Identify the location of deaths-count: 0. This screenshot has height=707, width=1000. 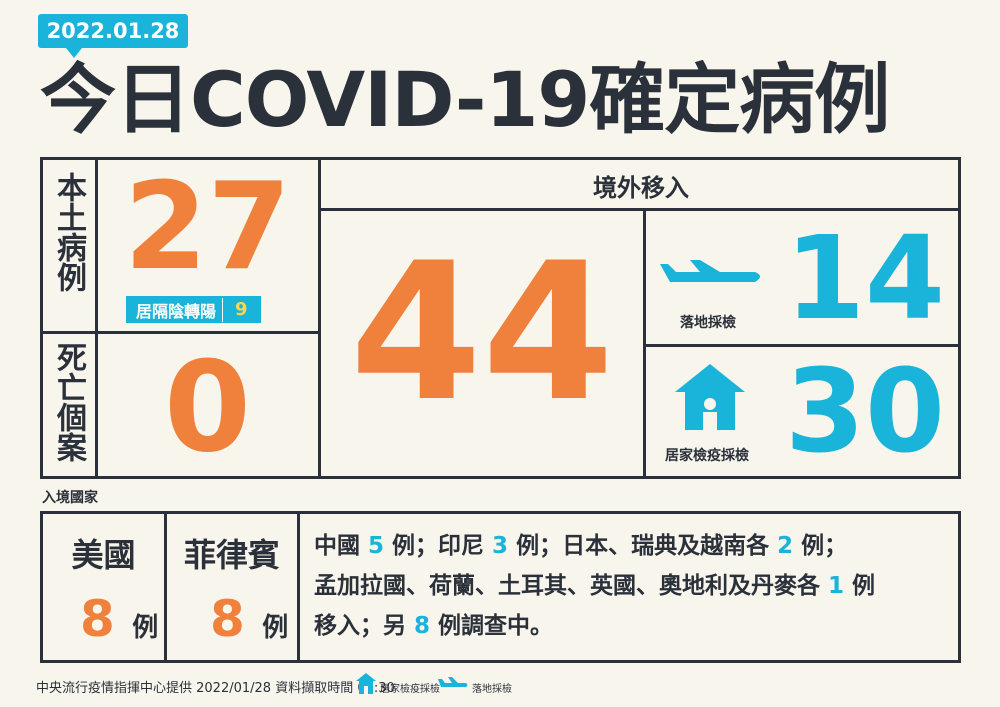
(207, 407).